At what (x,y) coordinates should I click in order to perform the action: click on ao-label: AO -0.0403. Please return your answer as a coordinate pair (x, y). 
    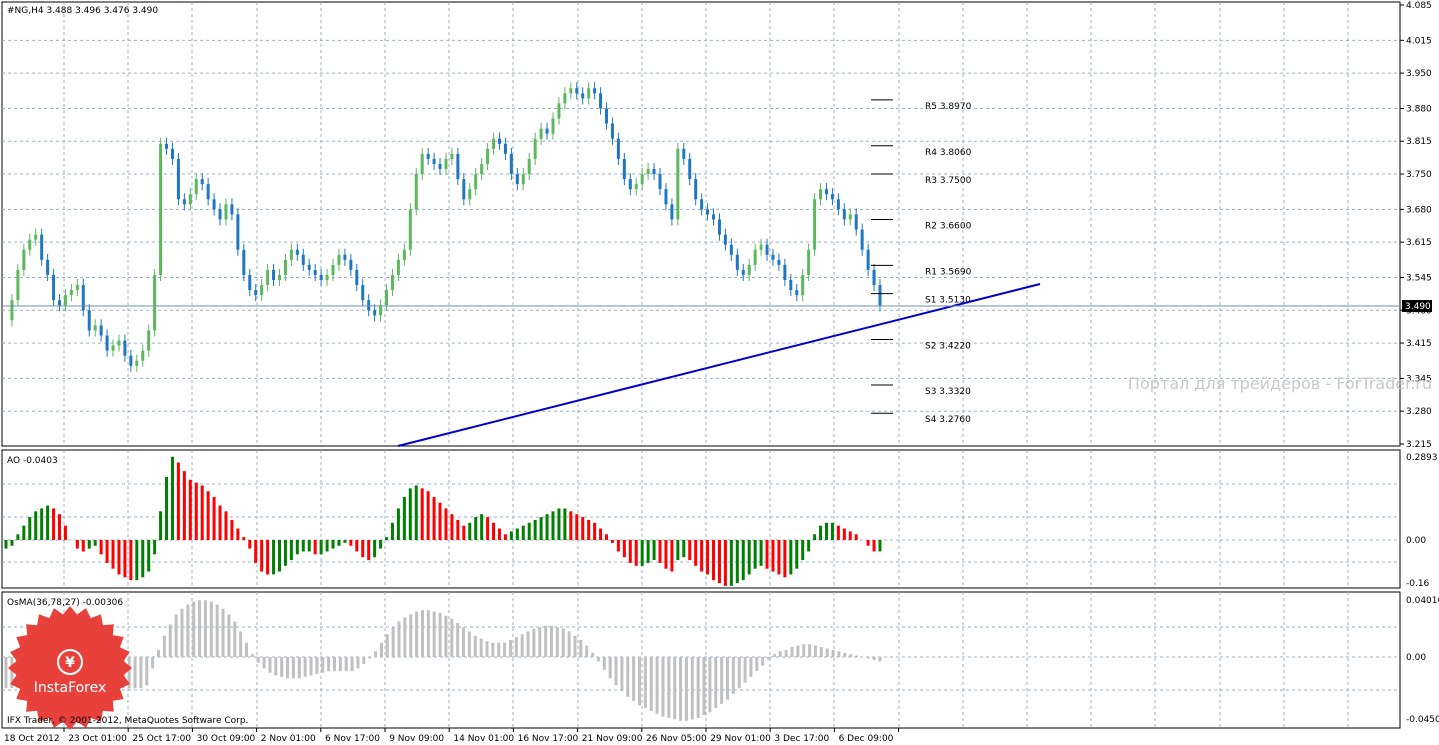
    Looking at the image, I should click on (32, 461).